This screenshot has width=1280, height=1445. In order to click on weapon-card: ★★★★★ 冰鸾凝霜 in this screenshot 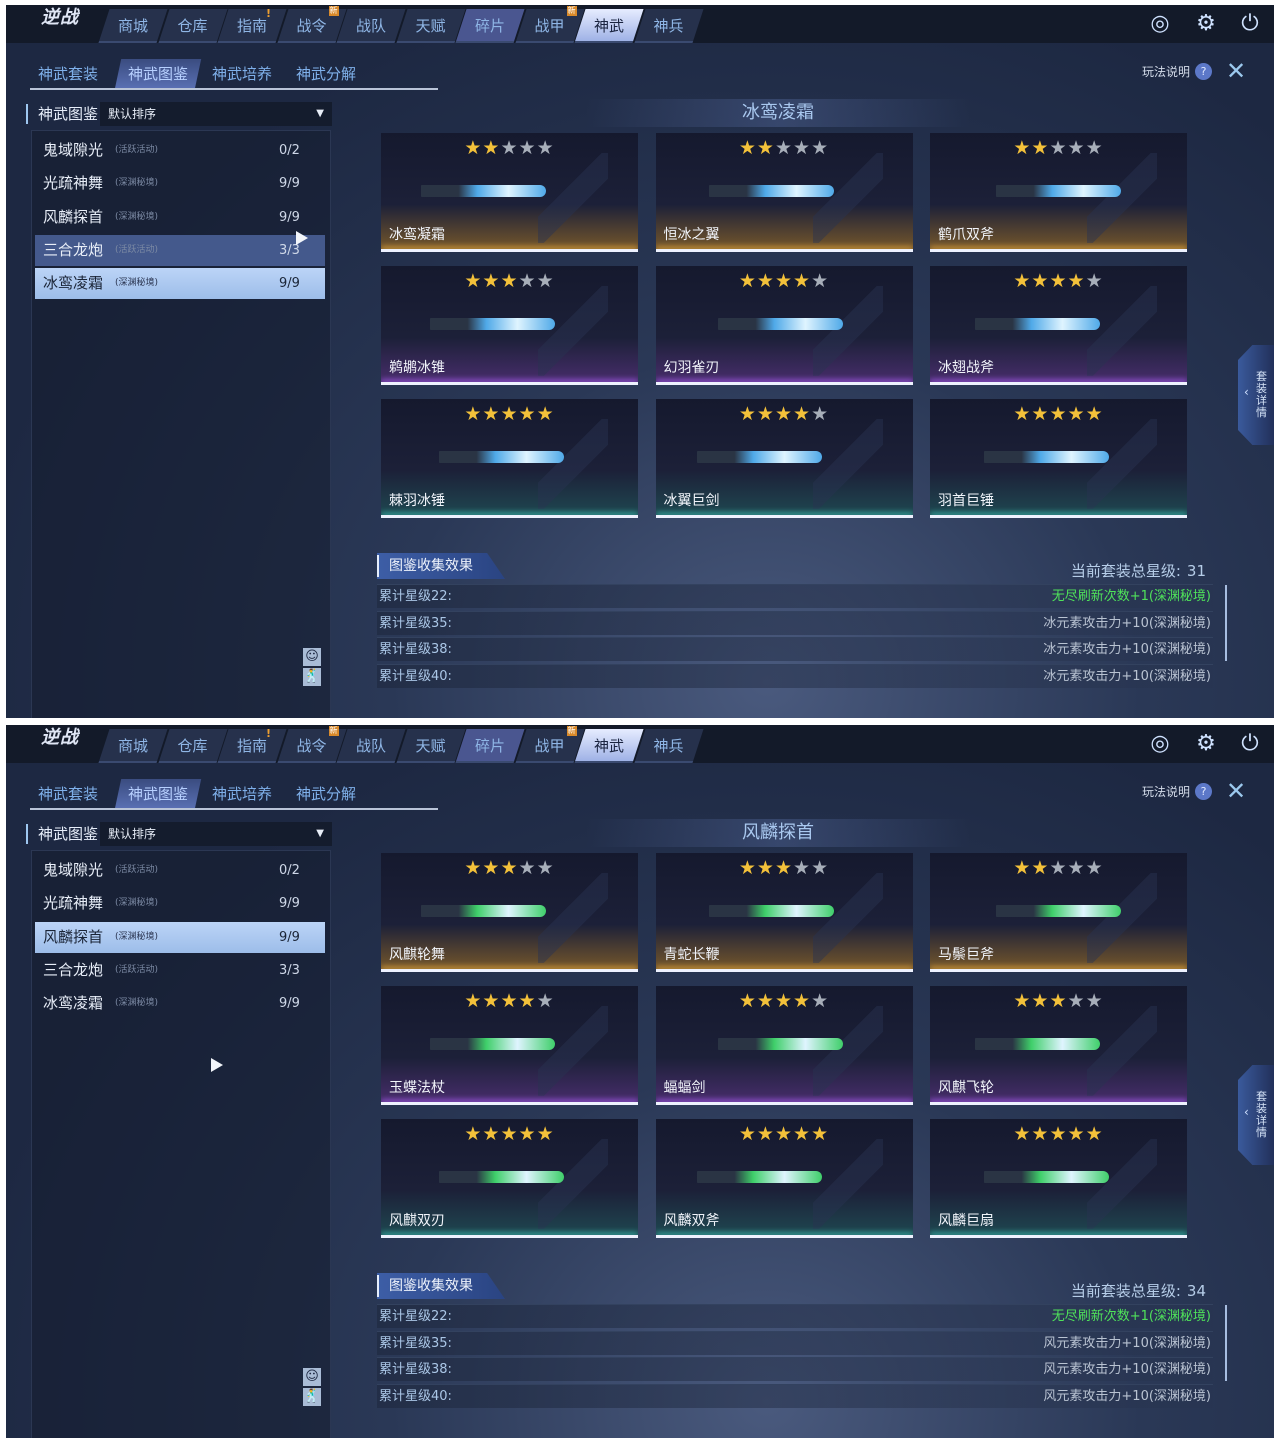, I will do `click(509, 192)`.